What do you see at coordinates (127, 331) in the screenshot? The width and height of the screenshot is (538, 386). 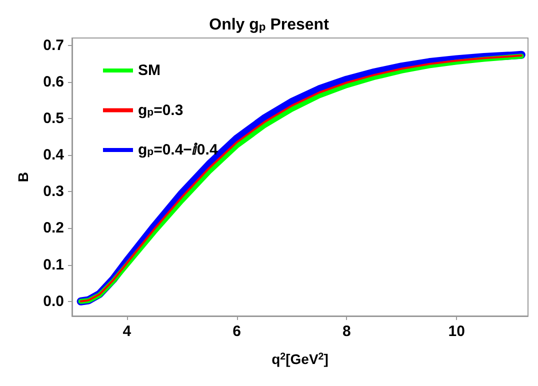 I see `x-tick-label: 4` at bounding box center [127, 331].